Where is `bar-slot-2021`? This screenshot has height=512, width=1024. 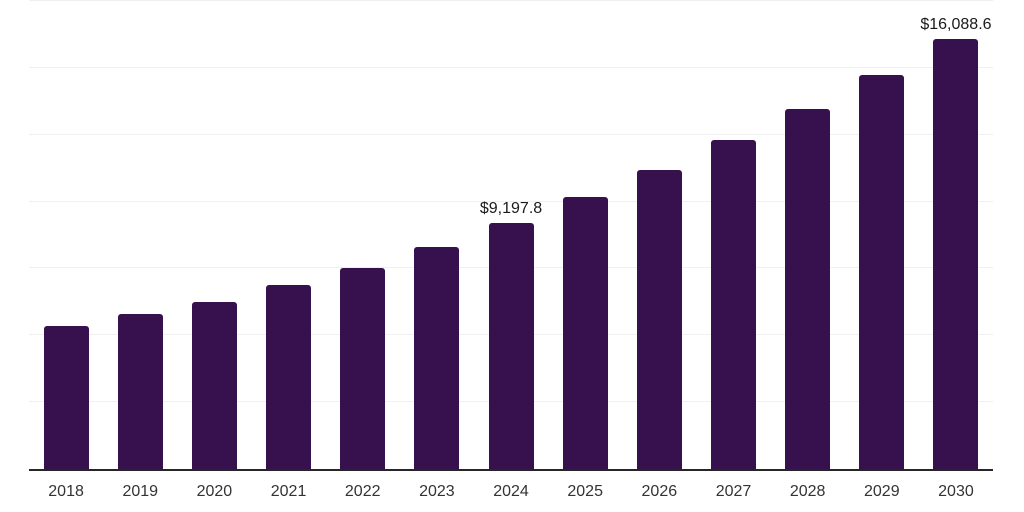 bar-slot-2021 is located at coordinates (288, 235).